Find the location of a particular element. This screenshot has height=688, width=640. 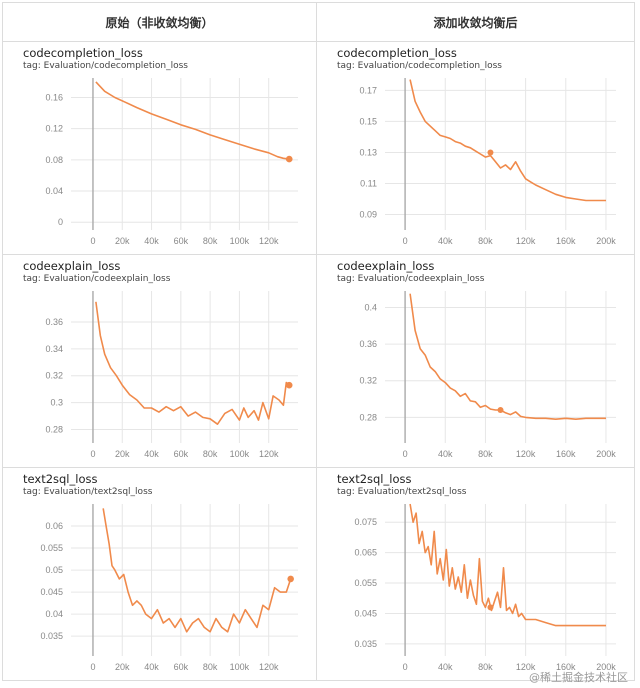

y-tick-label: 0.08 is located at coordinates (54, 160).